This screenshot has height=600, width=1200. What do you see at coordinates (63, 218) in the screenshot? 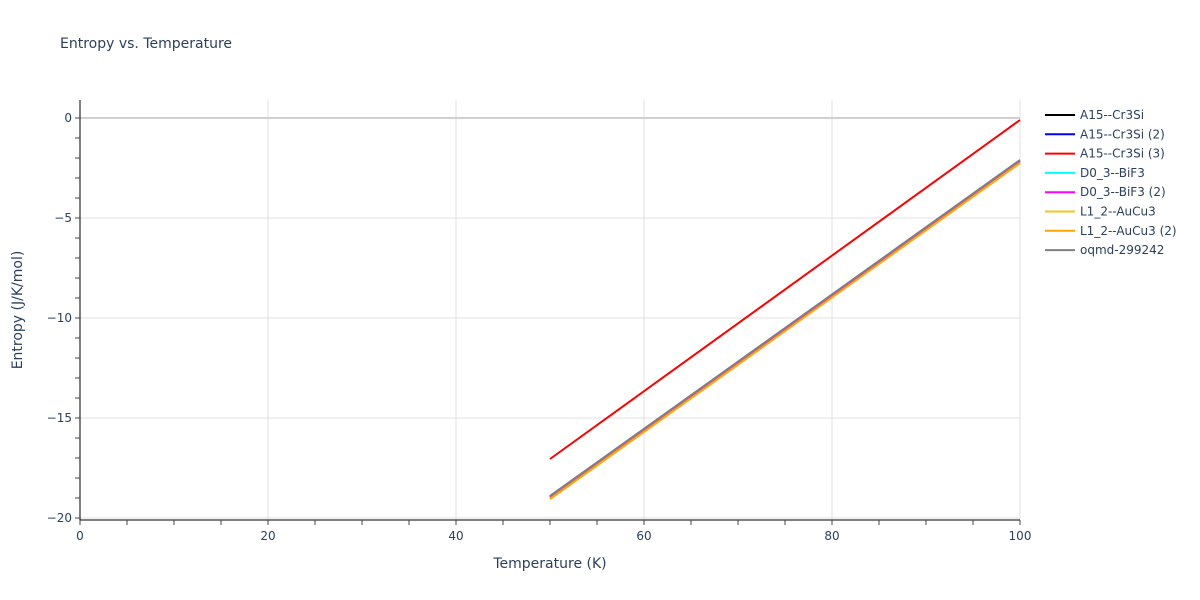
I see `y-tick-label: −5` at bounding box center [63, 218].